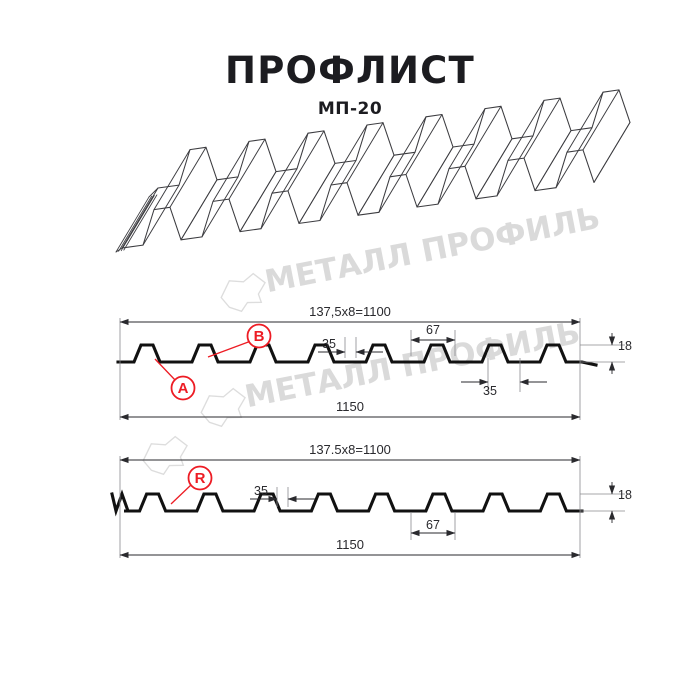 This screenshot has width=700, height=700. I want to click on dim-top-width-label: 137,5x8=1100, so click(350, 311).